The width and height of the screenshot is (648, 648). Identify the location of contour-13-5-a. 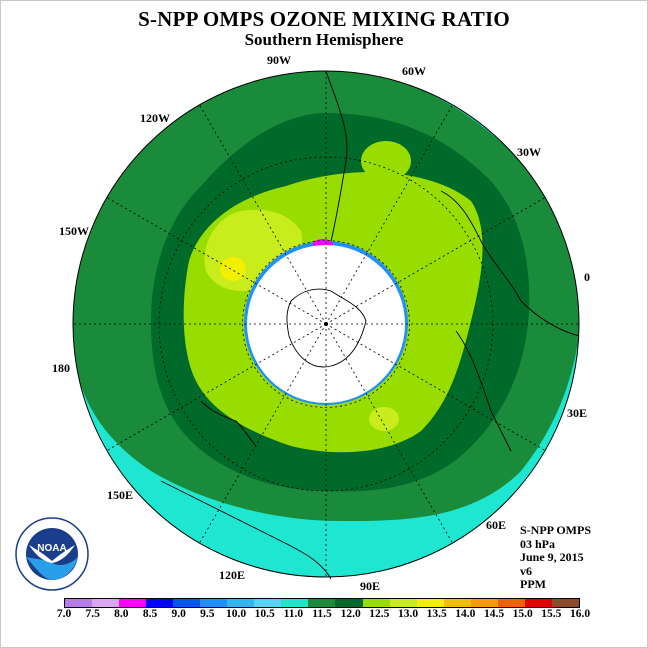
(233, 269).